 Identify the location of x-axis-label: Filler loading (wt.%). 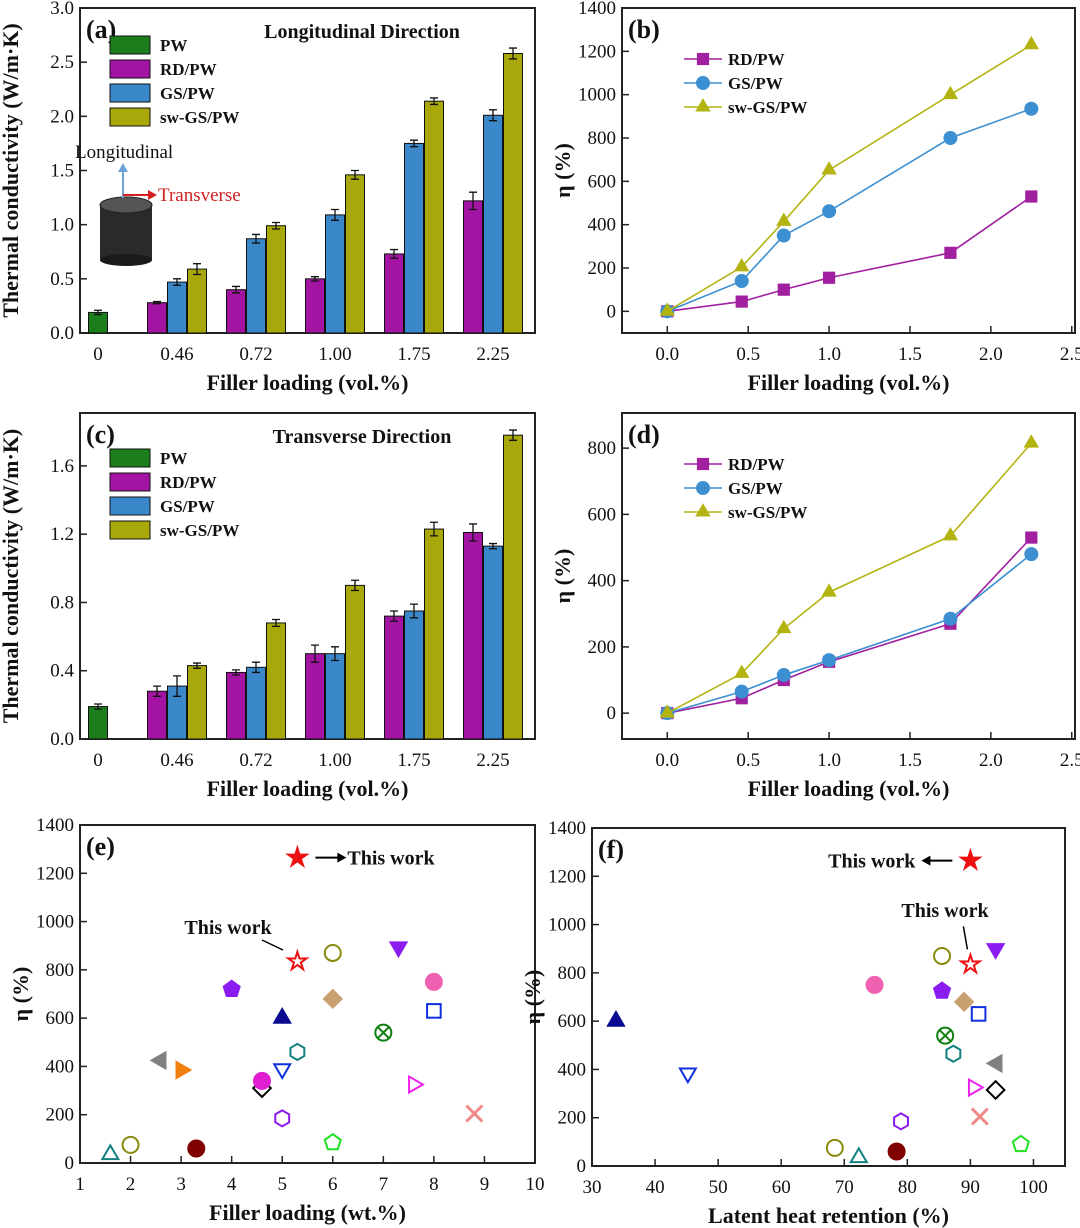
(307, 1212).